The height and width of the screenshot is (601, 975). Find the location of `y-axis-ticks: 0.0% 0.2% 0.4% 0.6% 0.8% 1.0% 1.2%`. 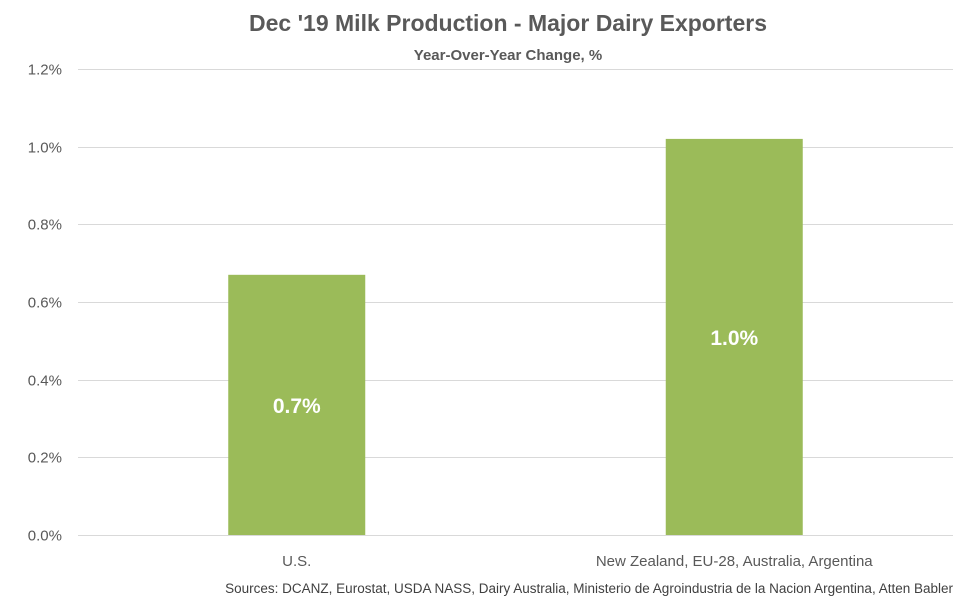

y-axis-ticks: 0.0% 0.2% 0.4% 0.6% 0.8% 1.0% 1.2% is located at coordinates (45, 303).